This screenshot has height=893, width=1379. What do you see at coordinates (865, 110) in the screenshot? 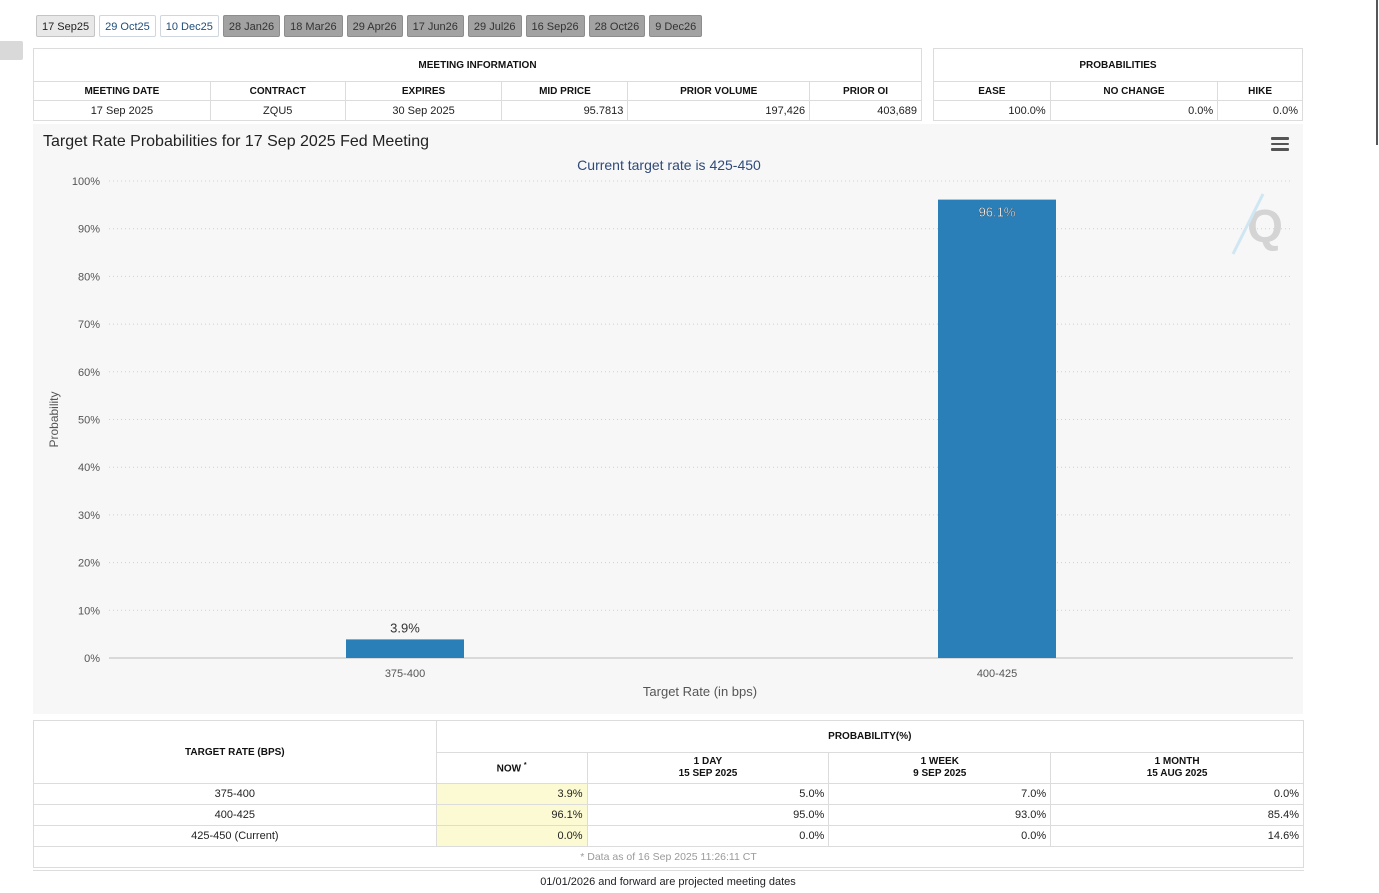
I see `prior-oi-value: 403,689` at bounding box center [865, 110].